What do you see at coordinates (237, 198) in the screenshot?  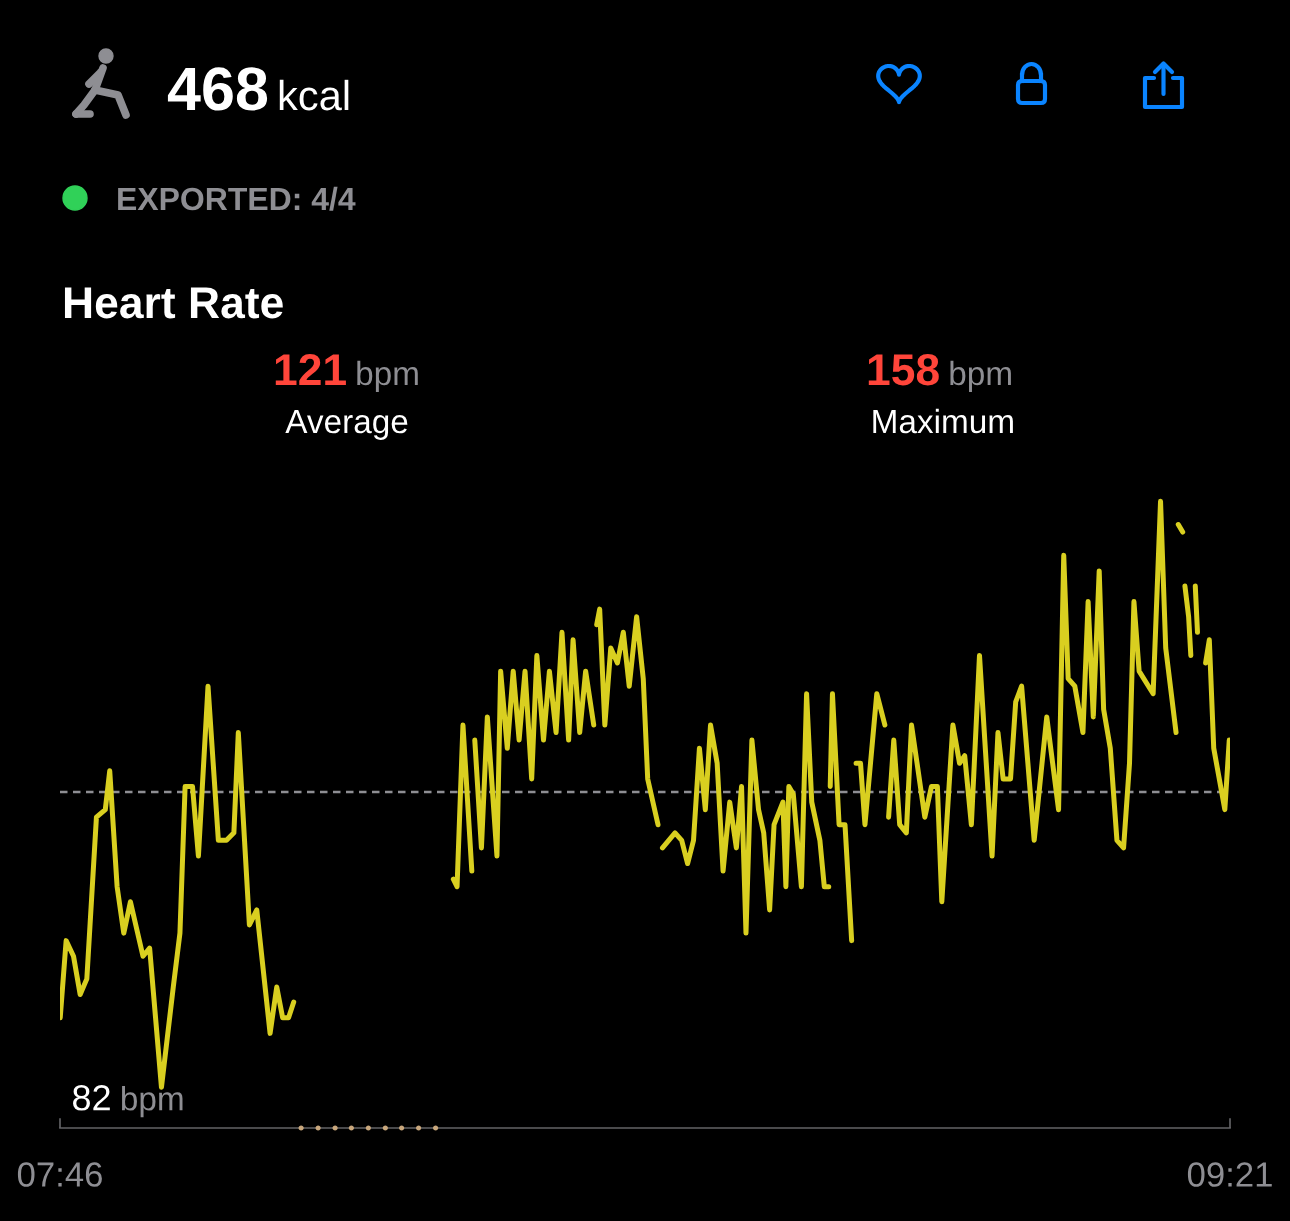 I see `text: EXPORTED: 4/4` at bounding box center [237, 198].